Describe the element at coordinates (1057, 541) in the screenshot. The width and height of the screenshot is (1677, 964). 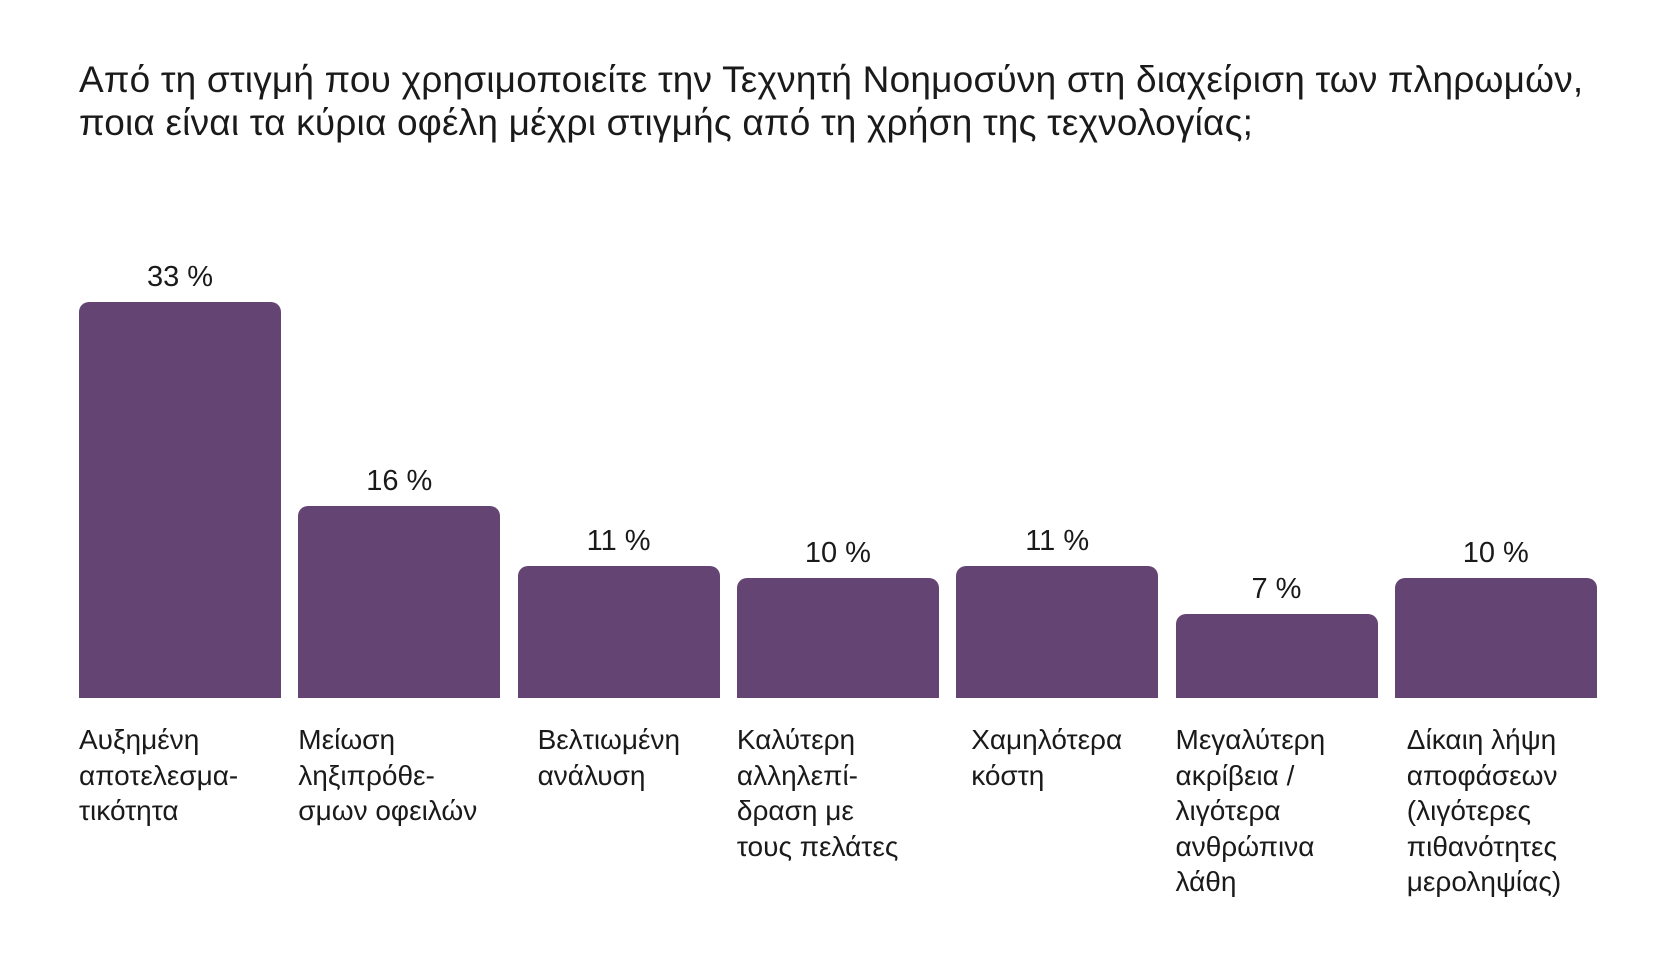
I see `value-label-5: 11 %` at that location.